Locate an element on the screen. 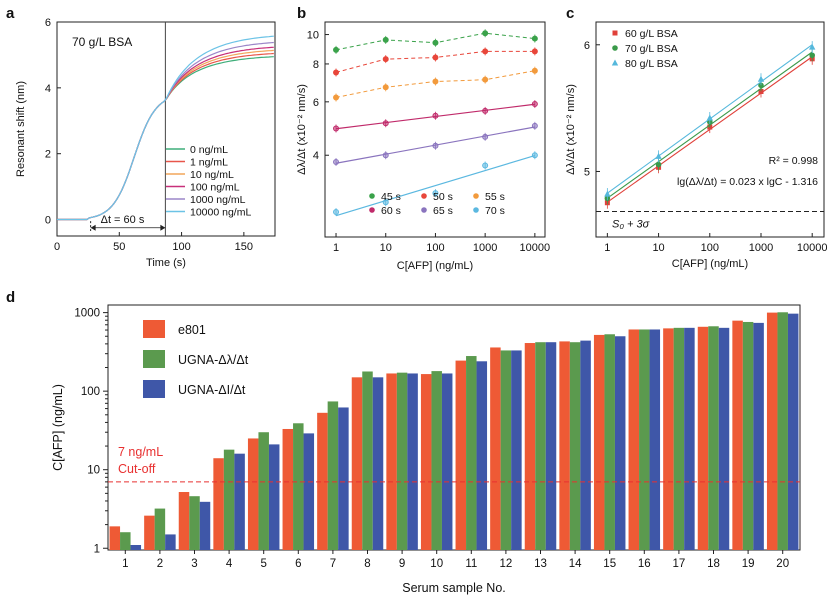  threshold-label: S₀ + 3σ is located at coordinates (631, 225).